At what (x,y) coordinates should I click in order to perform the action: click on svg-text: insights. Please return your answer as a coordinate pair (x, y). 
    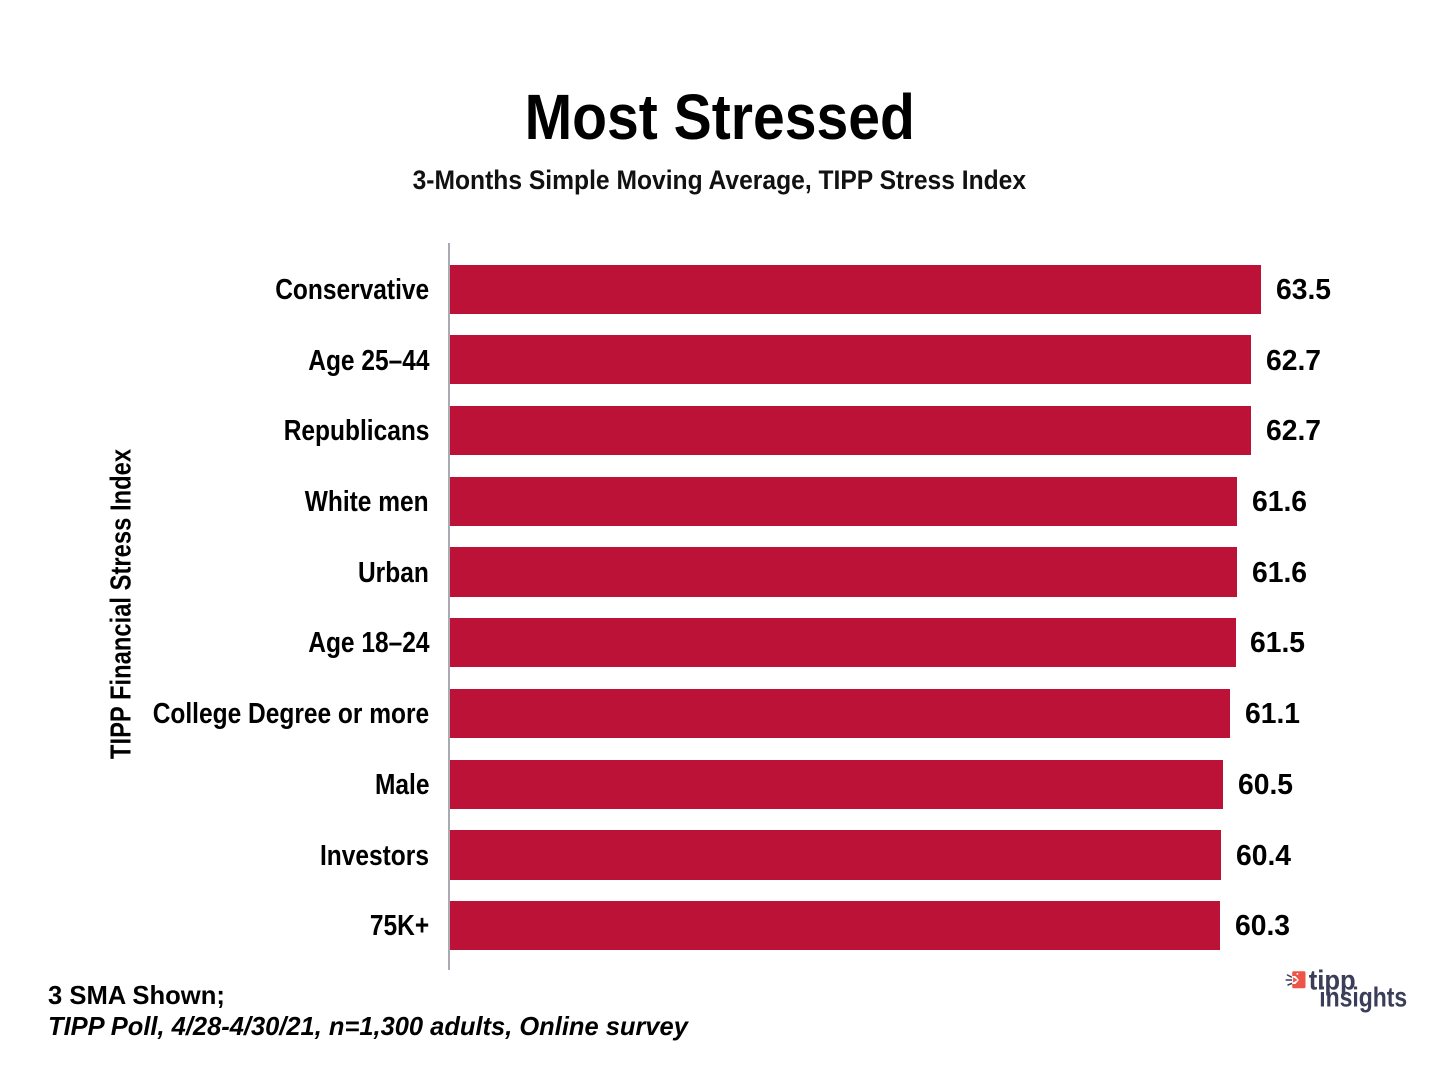
    Looking at the image, I should click on (1363, 997).